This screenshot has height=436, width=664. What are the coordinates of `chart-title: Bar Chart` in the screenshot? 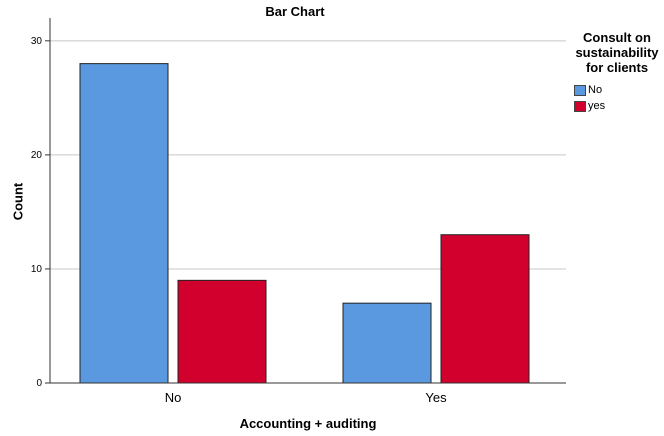 It's located at (295, 11).